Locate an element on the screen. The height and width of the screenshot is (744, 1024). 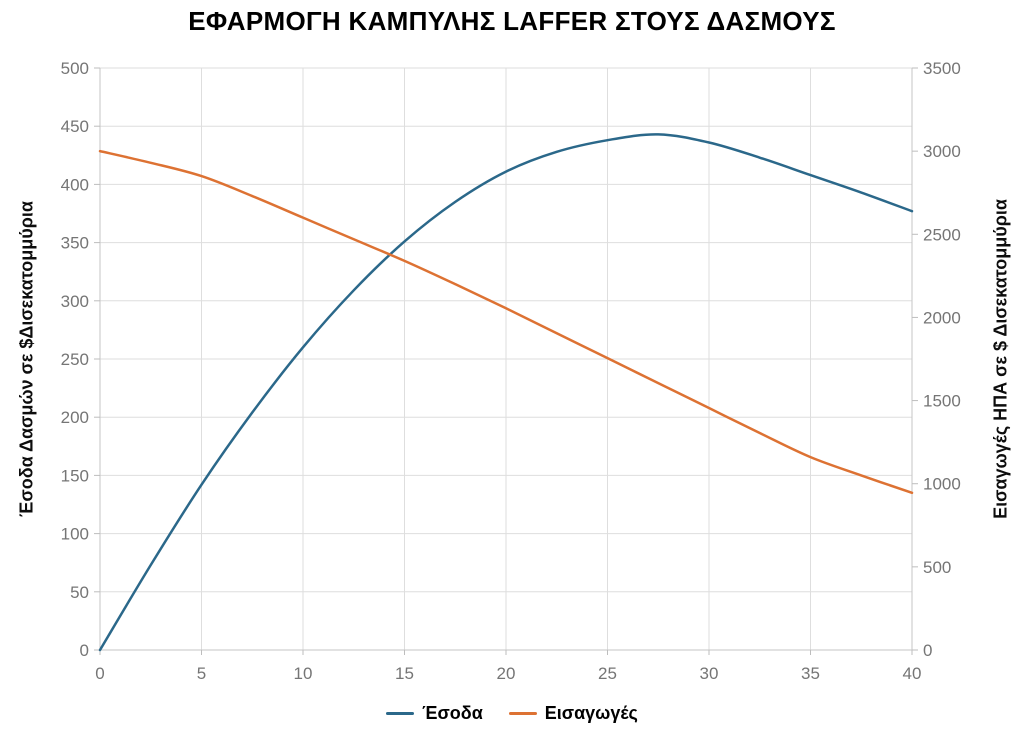
right-tick-label: 3000 is located at coordinates (942, 151).